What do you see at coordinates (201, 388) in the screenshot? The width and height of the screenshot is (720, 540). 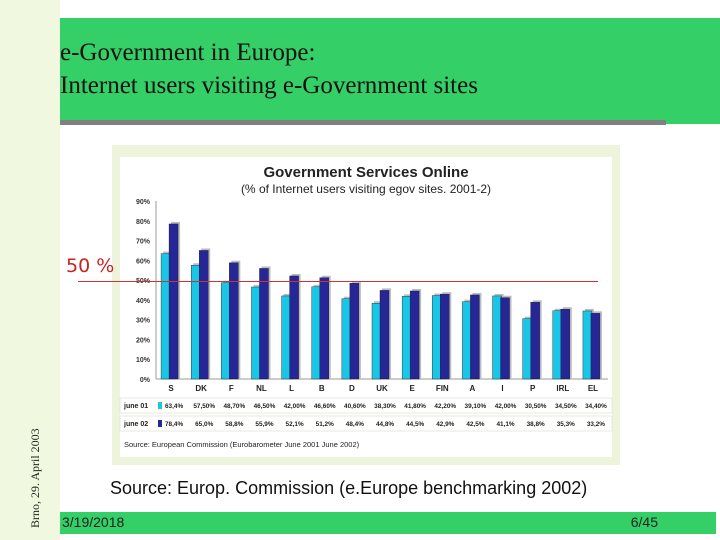 I see `x-tick-label: DK` at bounding box center [201, 388].